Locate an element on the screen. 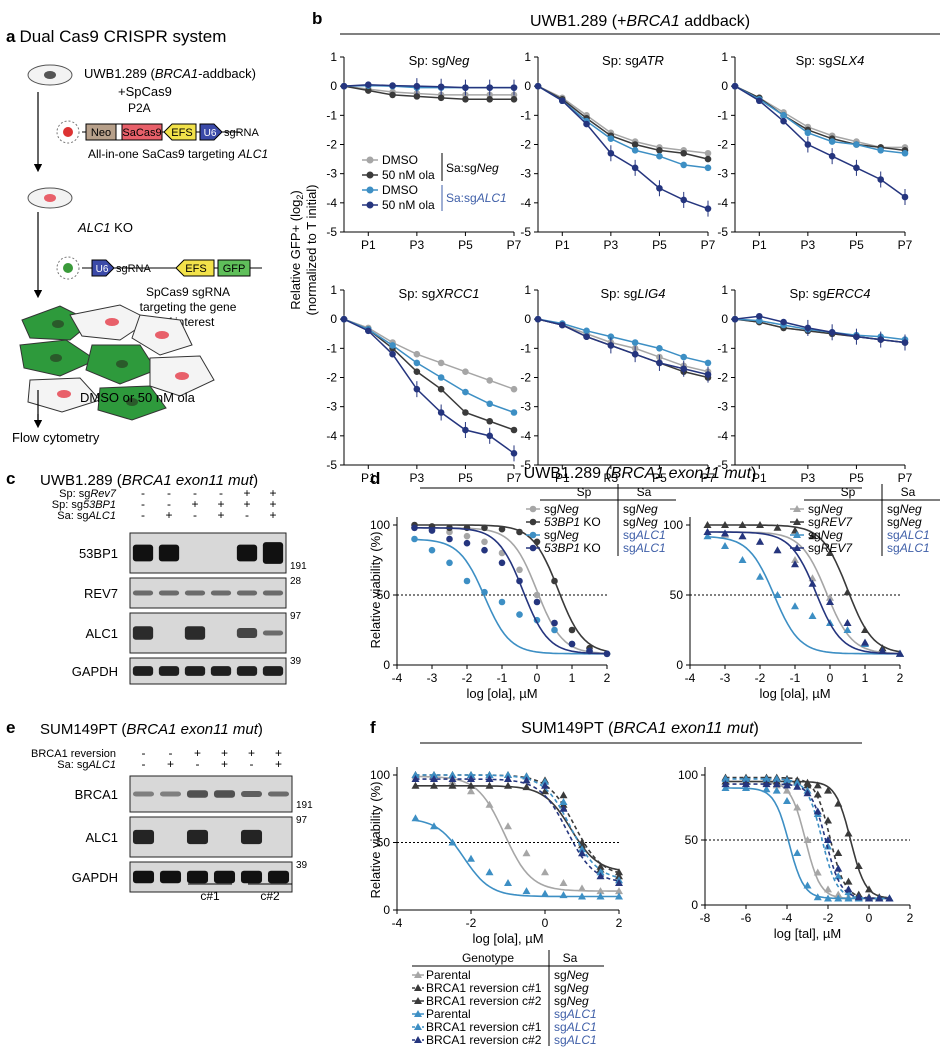 Image resolution: width=952 pixels, height=1050 pixels. viability-plot-left: 0 50 100 -4 -3 -2 -1 0 1 2 log [ola], µM is located at coordinates (490, 609).